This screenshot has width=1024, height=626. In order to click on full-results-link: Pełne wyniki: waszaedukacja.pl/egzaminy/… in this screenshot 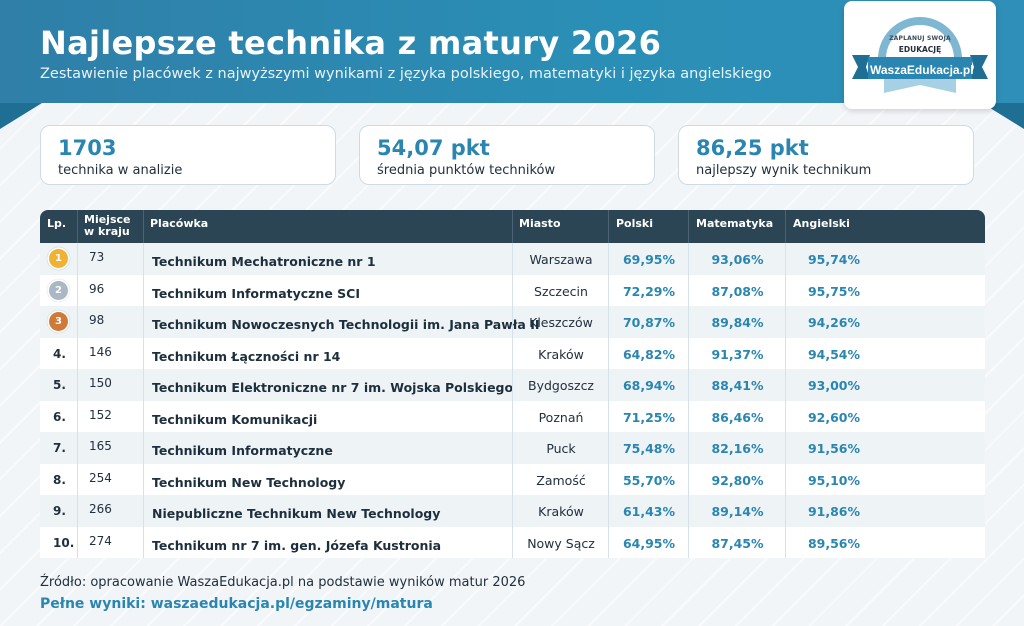, I will do `click(236, 604)`.